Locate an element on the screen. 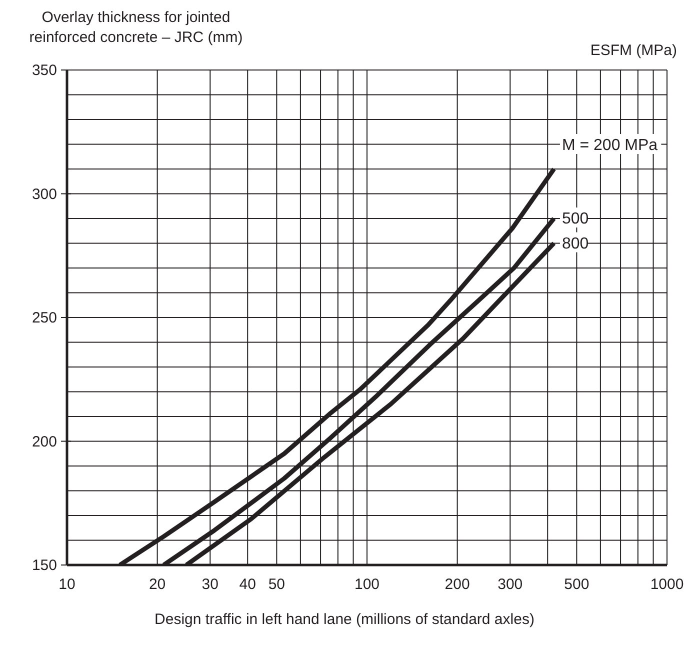 The image size is (689, 646). x-tick-label: 1000 is located at coordinates (667, 584).